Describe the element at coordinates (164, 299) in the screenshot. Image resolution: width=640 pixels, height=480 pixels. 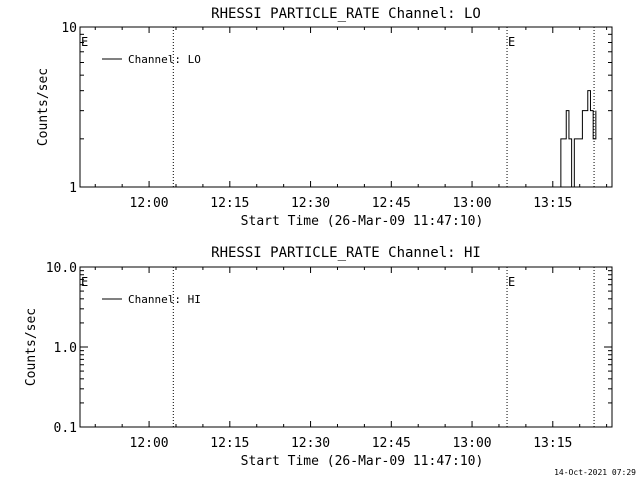
I see `legend-entry: Channel: HI` at that location.